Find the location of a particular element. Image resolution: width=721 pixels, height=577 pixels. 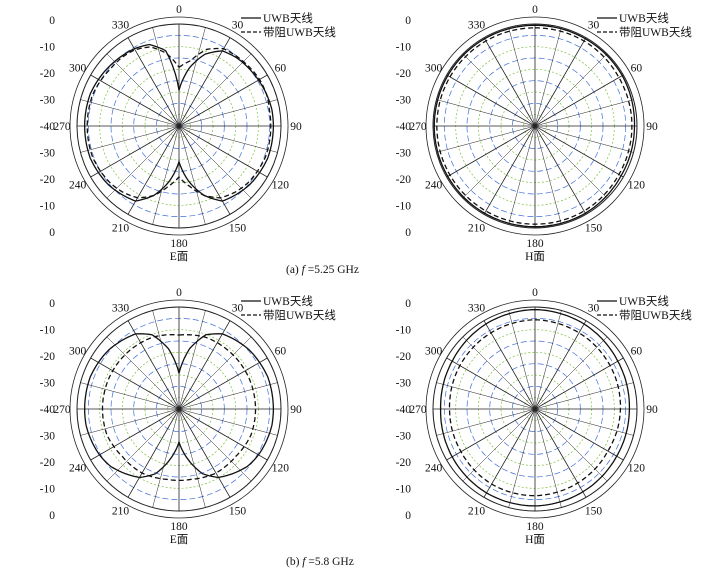

caption-a-prefix: (a) is located at coordinates (294, 270).